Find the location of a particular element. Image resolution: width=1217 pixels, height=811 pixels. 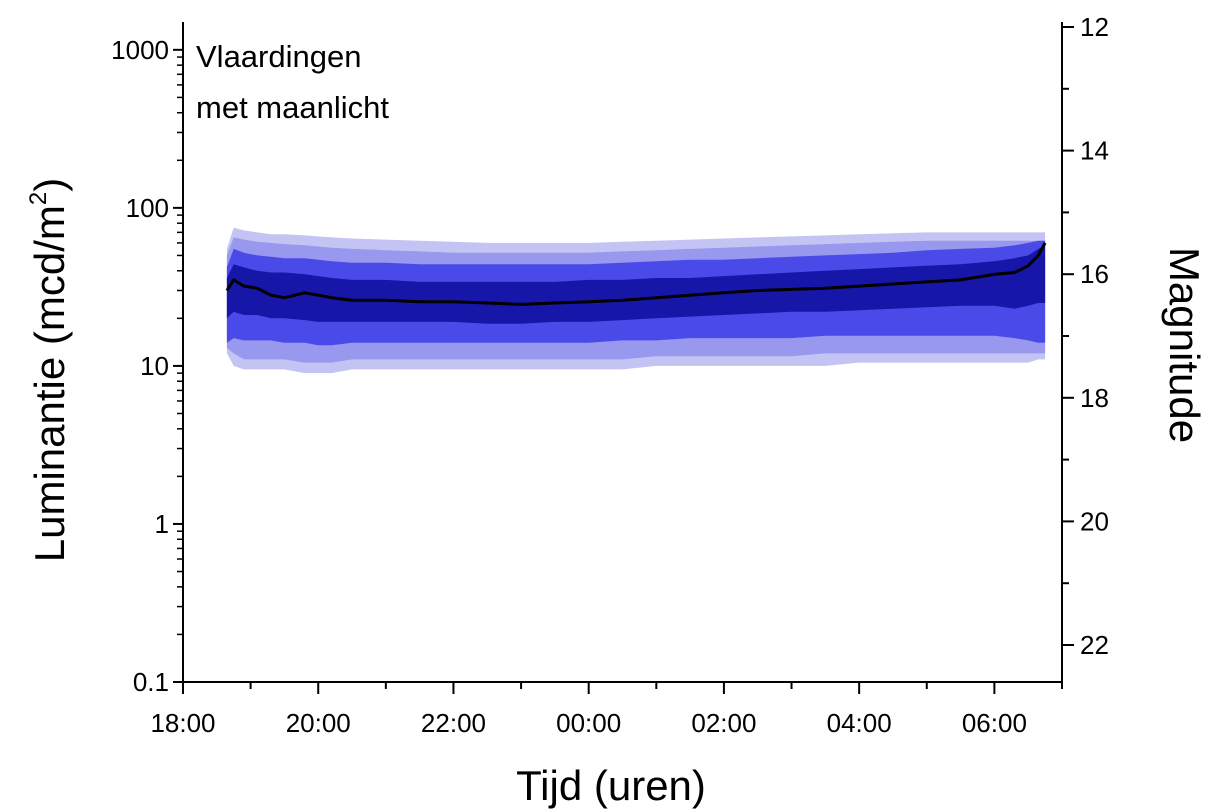

annotation-line-1: Vlaardingen is located at coordinates (278, 56).